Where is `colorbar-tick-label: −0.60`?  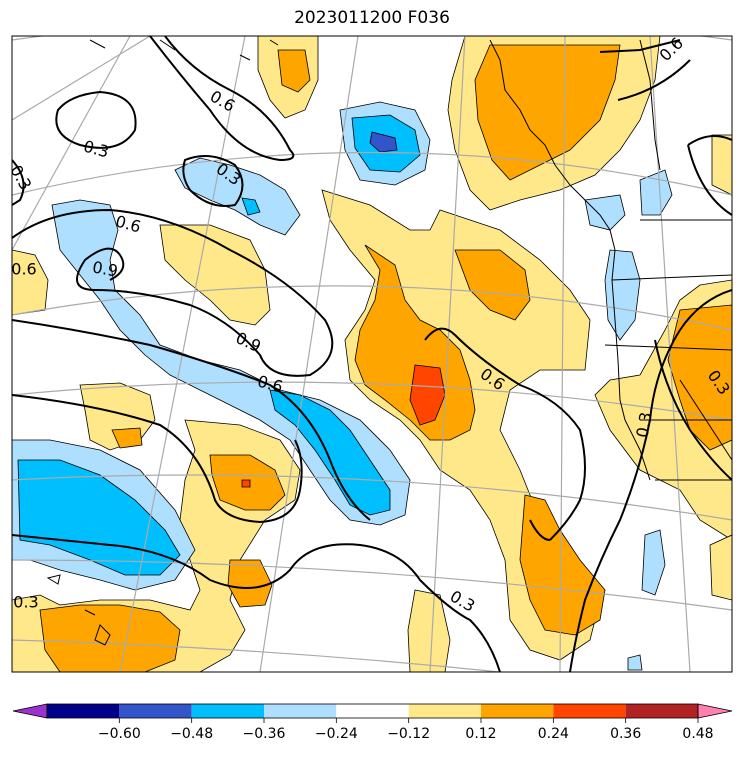
colorbar-tick-label: −0.60 is located at coordinates (119, 734).